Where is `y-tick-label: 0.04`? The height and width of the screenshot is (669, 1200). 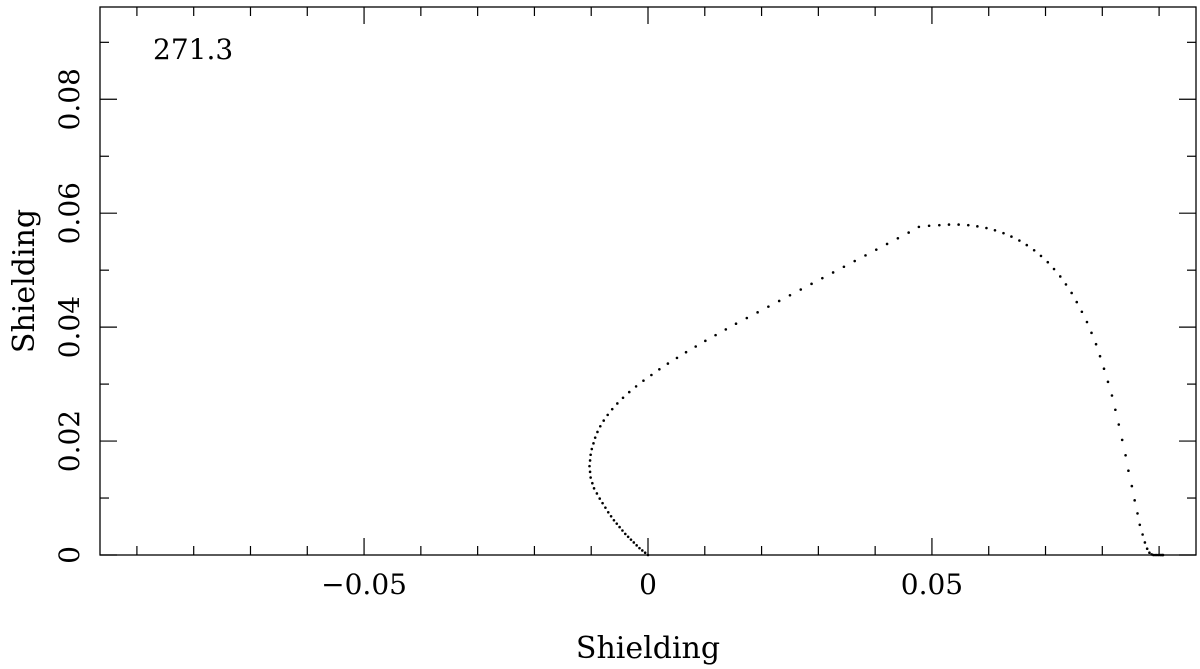
y-tick-label: 0.04 is located at coordinates (69, 327).